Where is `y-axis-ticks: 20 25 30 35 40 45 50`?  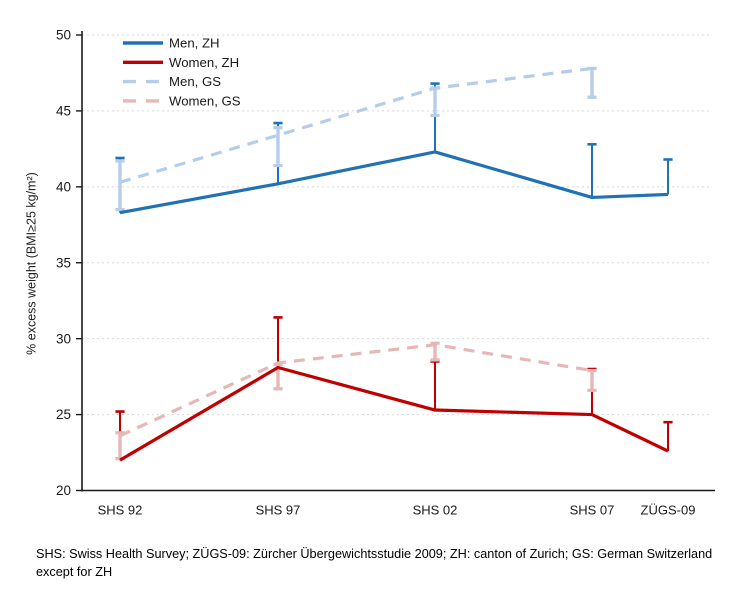
y-axis-ticks: 20 25 30 35 40 45 50 is located at coordinates (69, 263).